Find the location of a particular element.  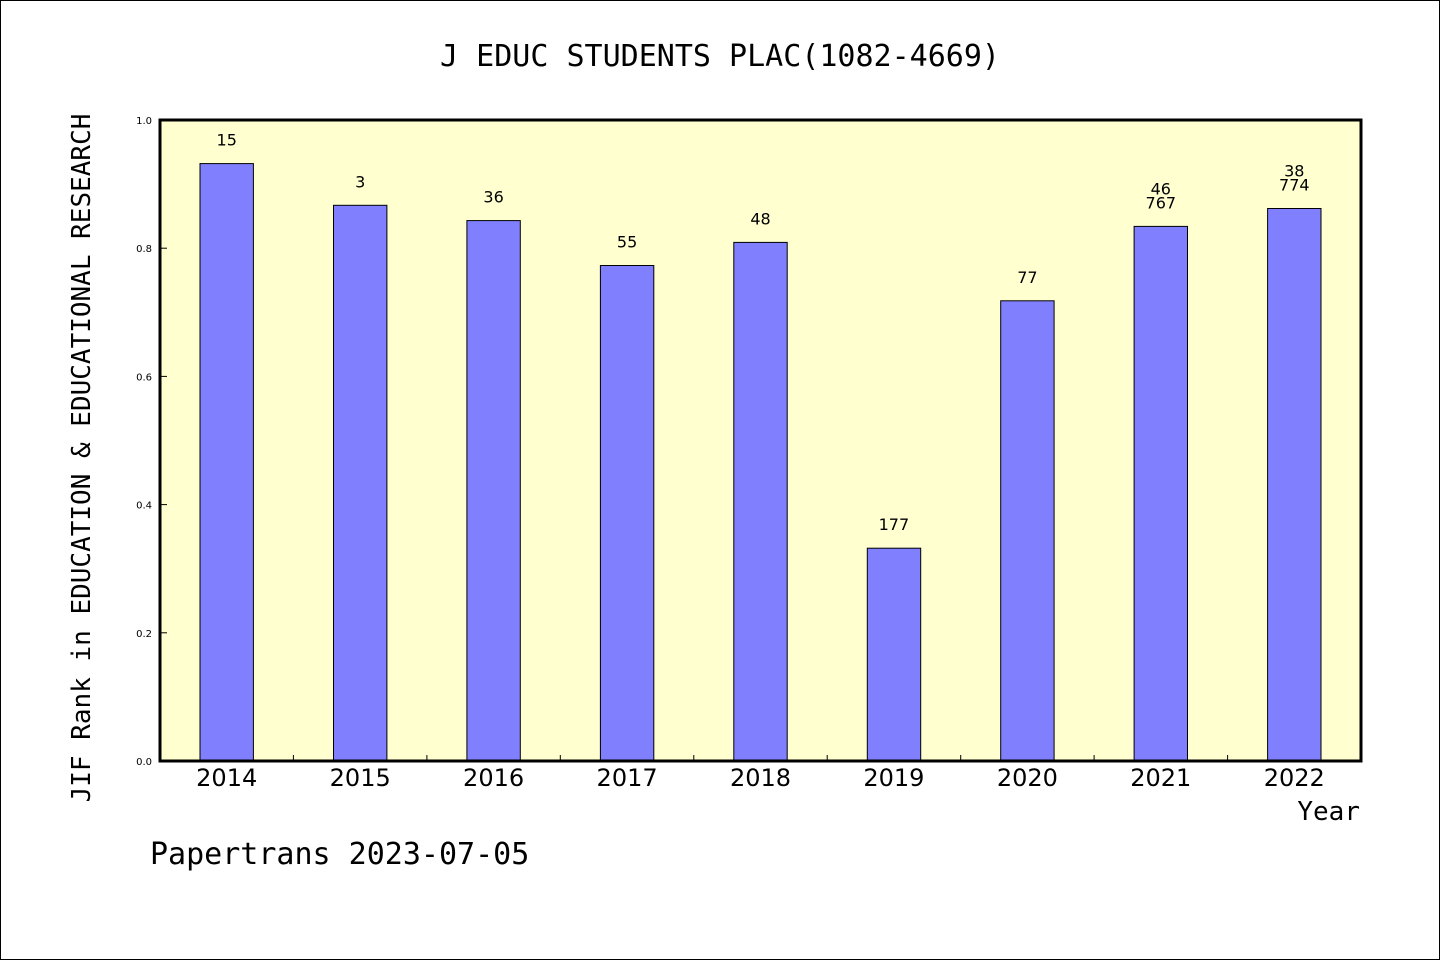

bar-label-2017: 55 is located at coordinates (627, 242).